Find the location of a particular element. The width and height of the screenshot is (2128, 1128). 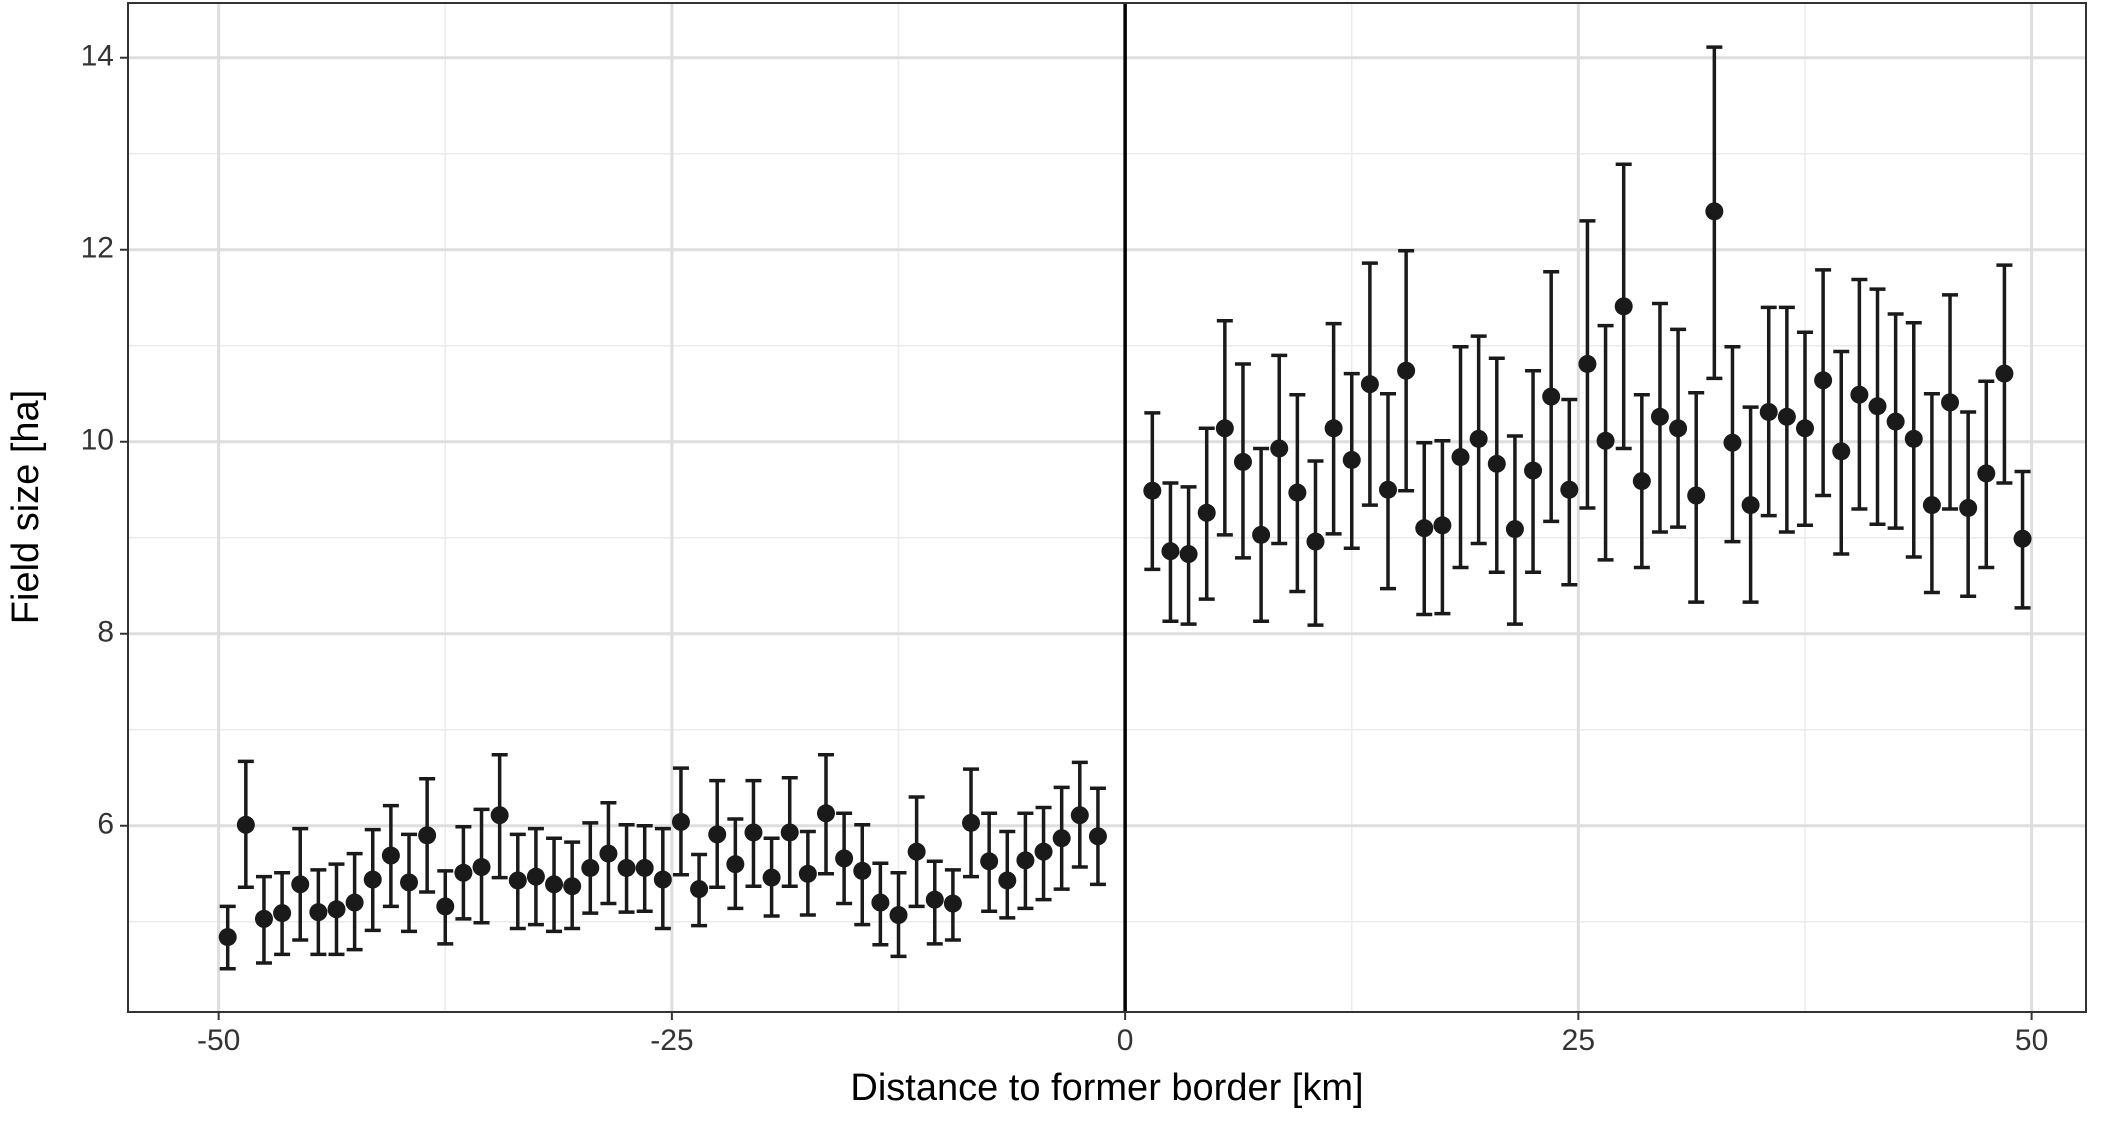

y-tick-label: 8 is located at coordinates (105, 632).